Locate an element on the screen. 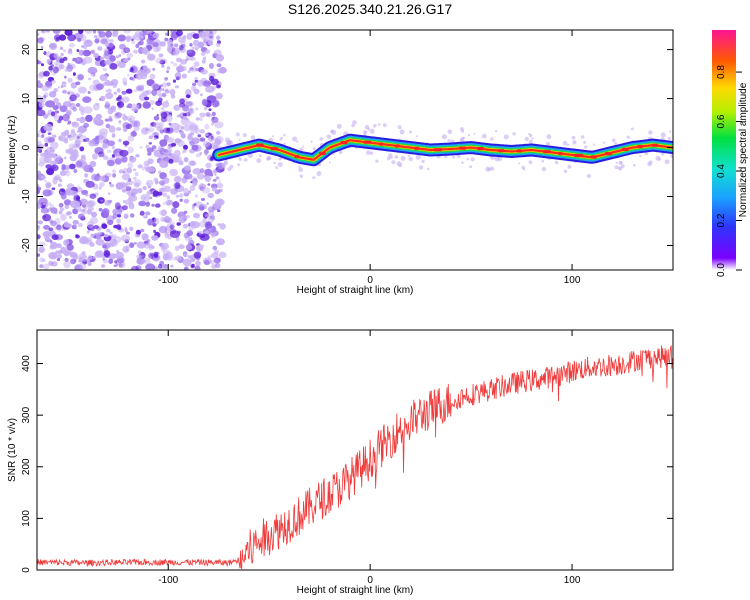 The image size is (750, 600). spectrogram-y-label: Frequency (Hz) is located at coordinates (12, 150).